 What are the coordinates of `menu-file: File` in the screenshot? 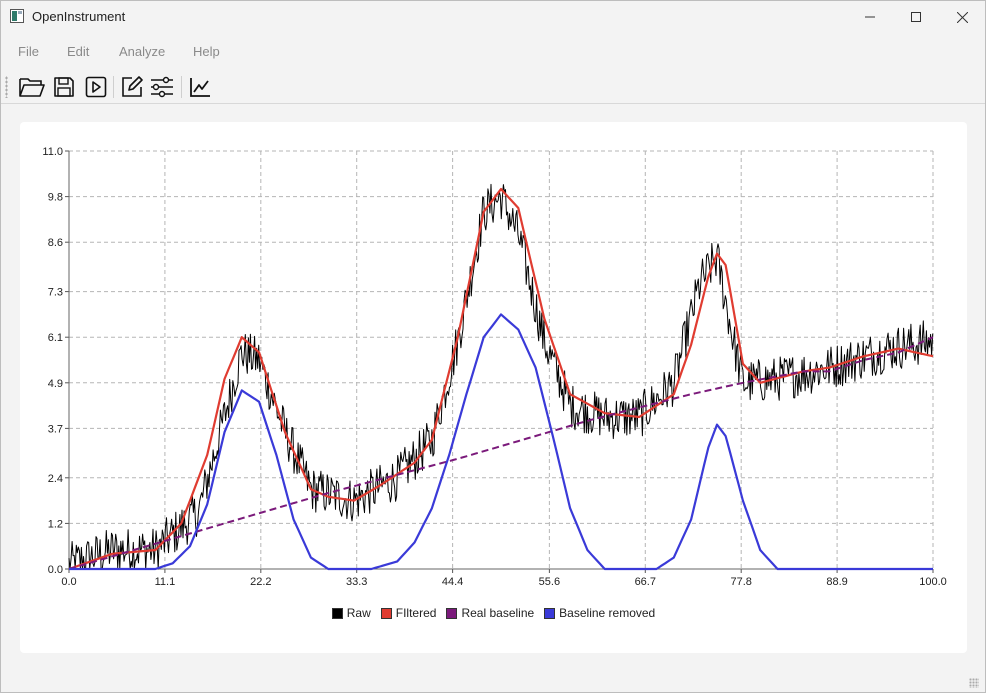 It's located at (28, 51).